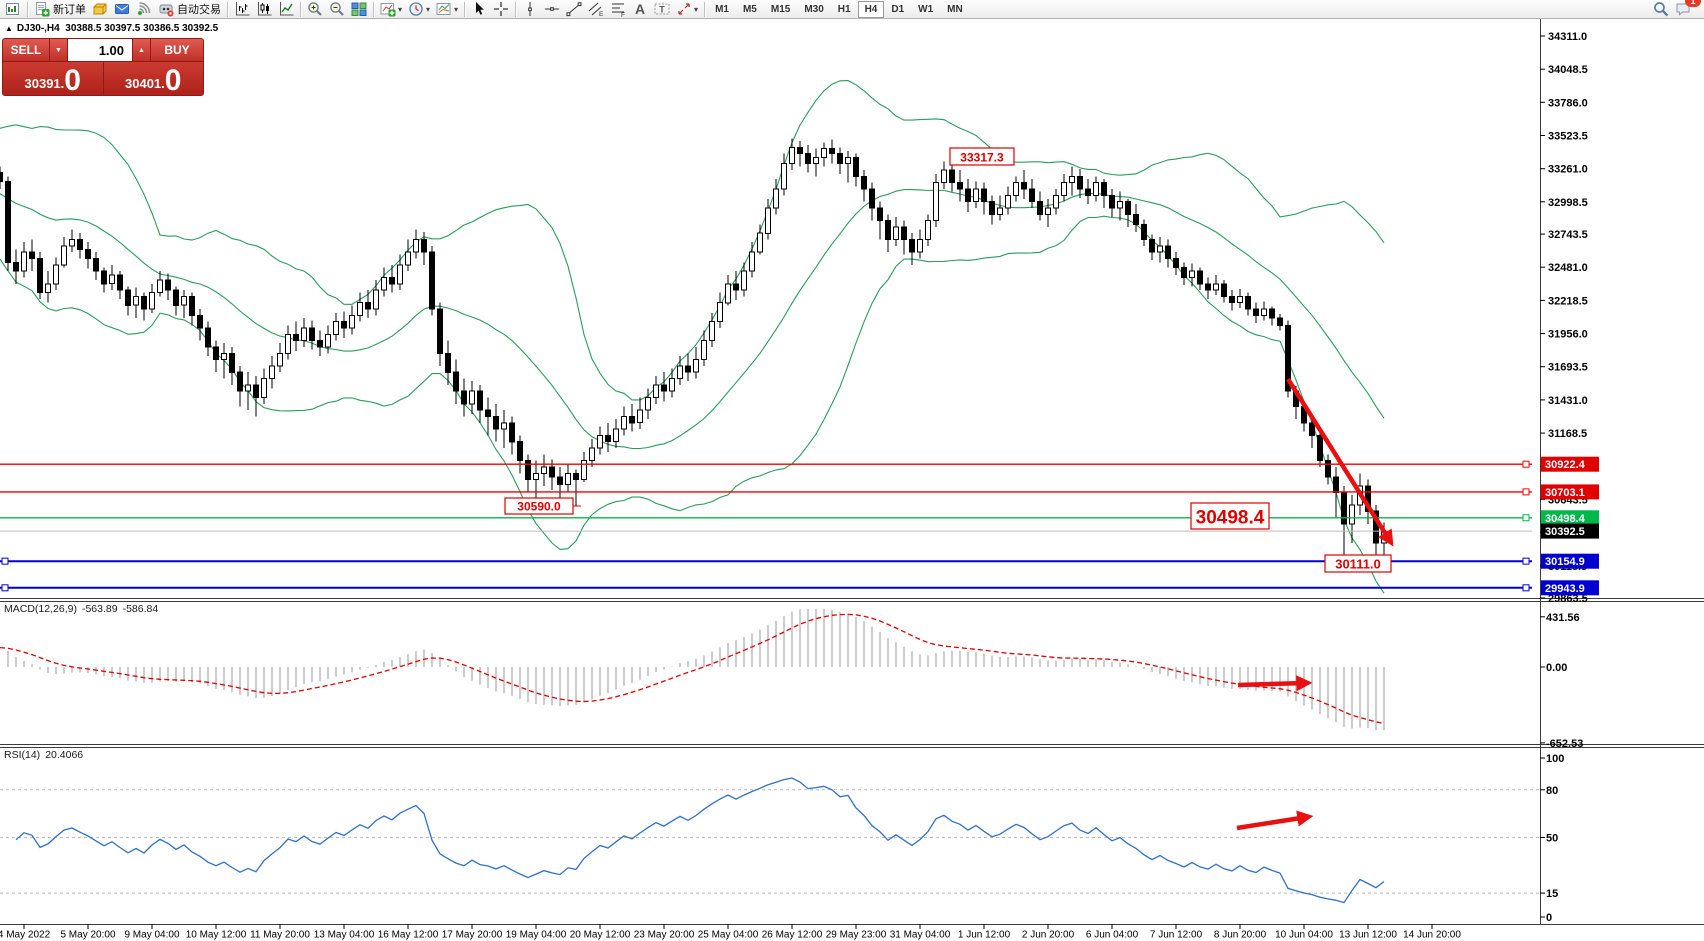 Image resolution: width=1704 pixels, height=941 pixels. What do you see at coordinates (337, 9) in the screenshot?
I see `zoom-out-icon` at bounding box center [337, 9].